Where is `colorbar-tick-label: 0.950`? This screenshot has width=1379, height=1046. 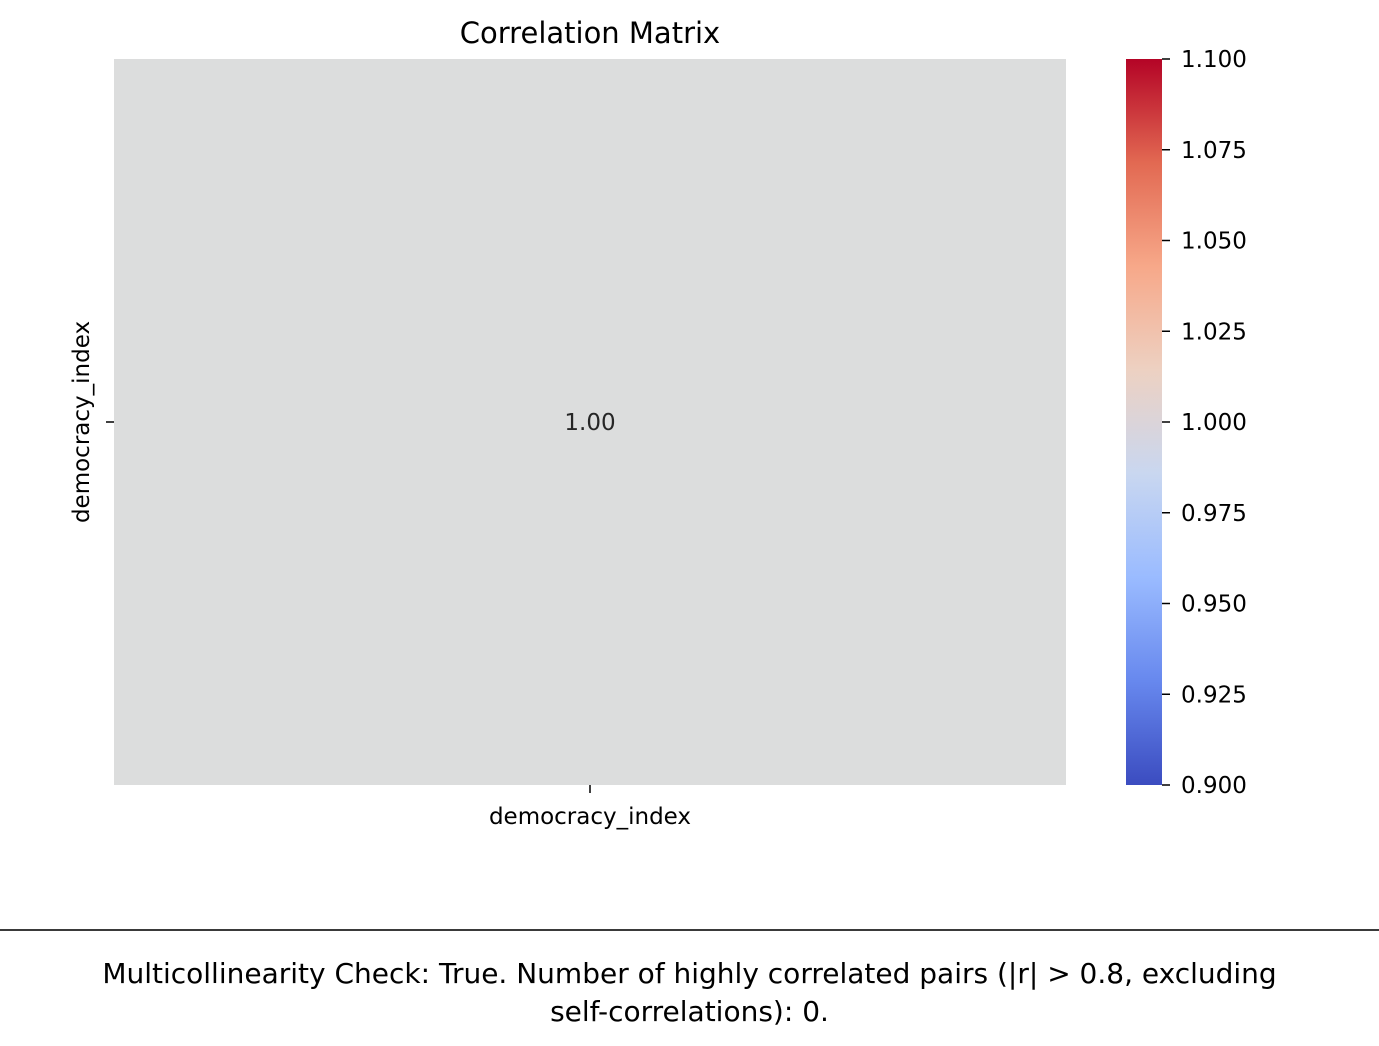 colorbar-tick-label: 0.950 is located at coordinates (1214, 605).